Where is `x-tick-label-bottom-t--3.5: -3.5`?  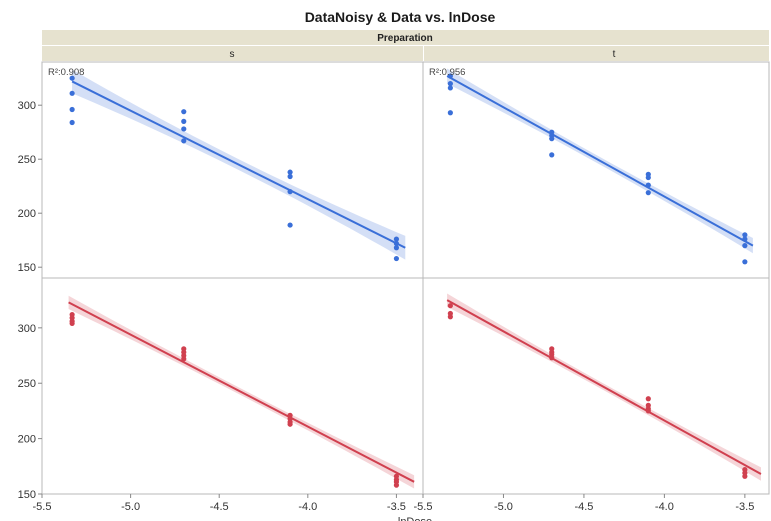
x-tick-label-bottom-t--3.5: -3.5 is located at coordinates (744, 507).